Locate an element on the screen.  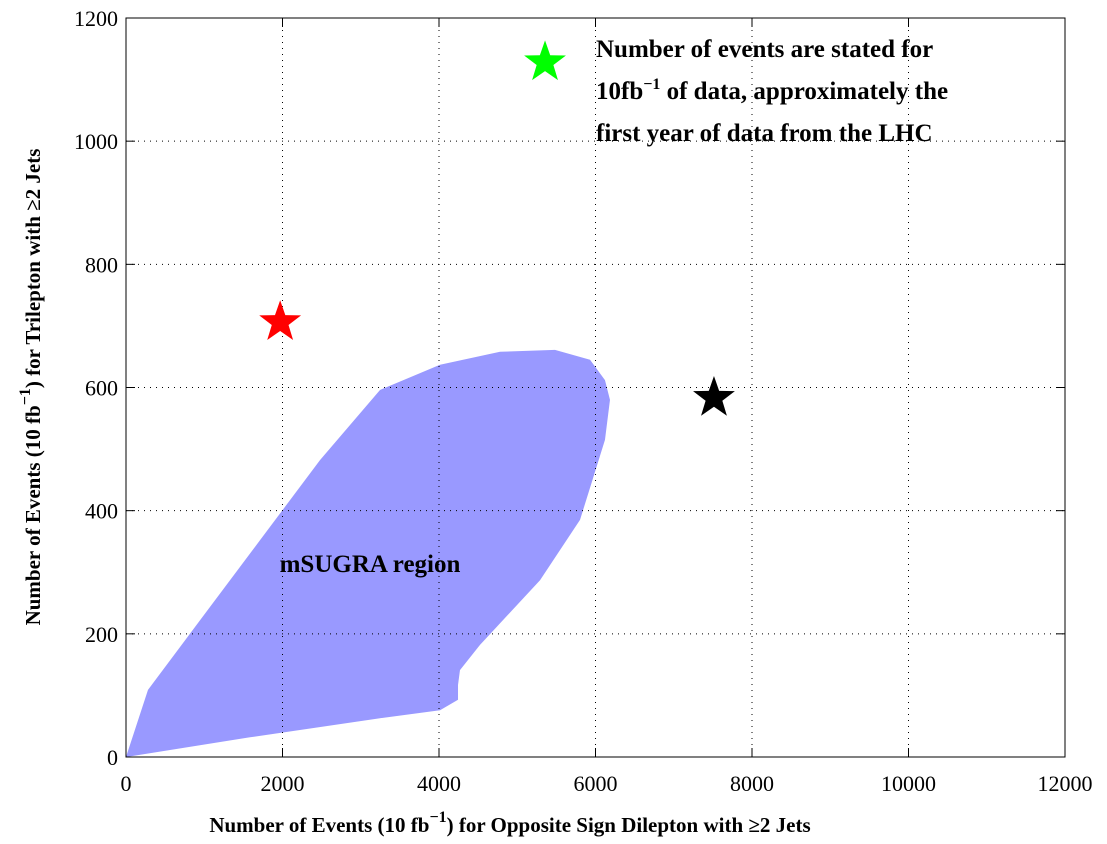
x-tick-label: 12000 is located at coordinates (1065, 783).